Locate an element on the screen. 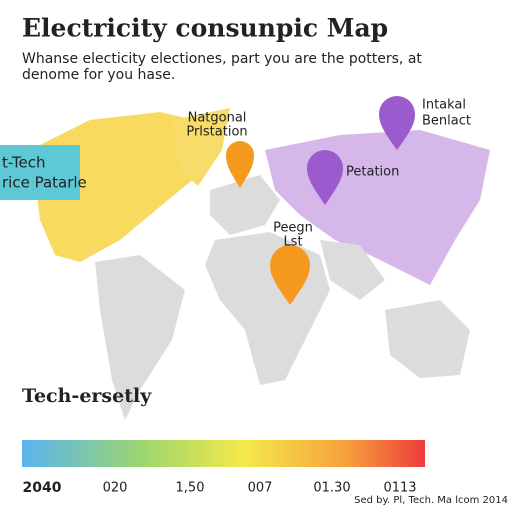 This screenshot has height=512, width=512. legend-label: 1,50 is located at coordinates (190, 488).